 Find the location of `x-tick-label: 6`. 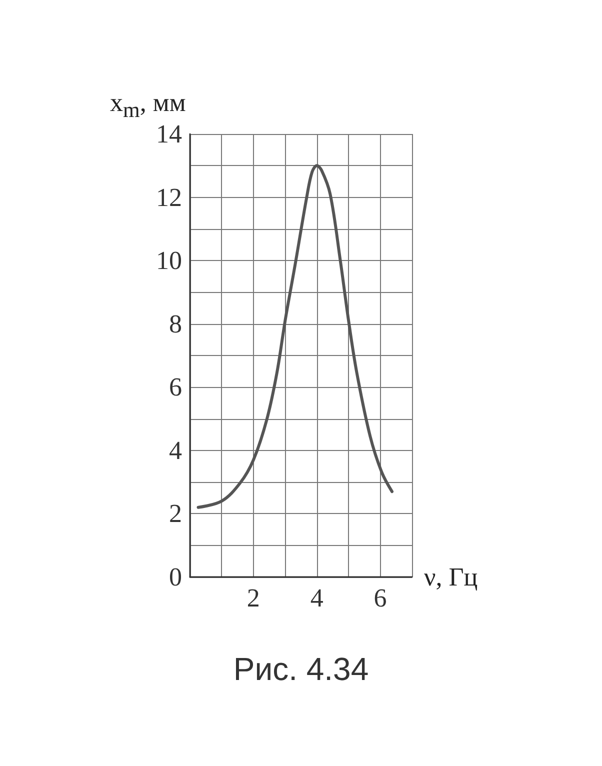

x-tick-label: 6 is located at coordinates (380, 598).